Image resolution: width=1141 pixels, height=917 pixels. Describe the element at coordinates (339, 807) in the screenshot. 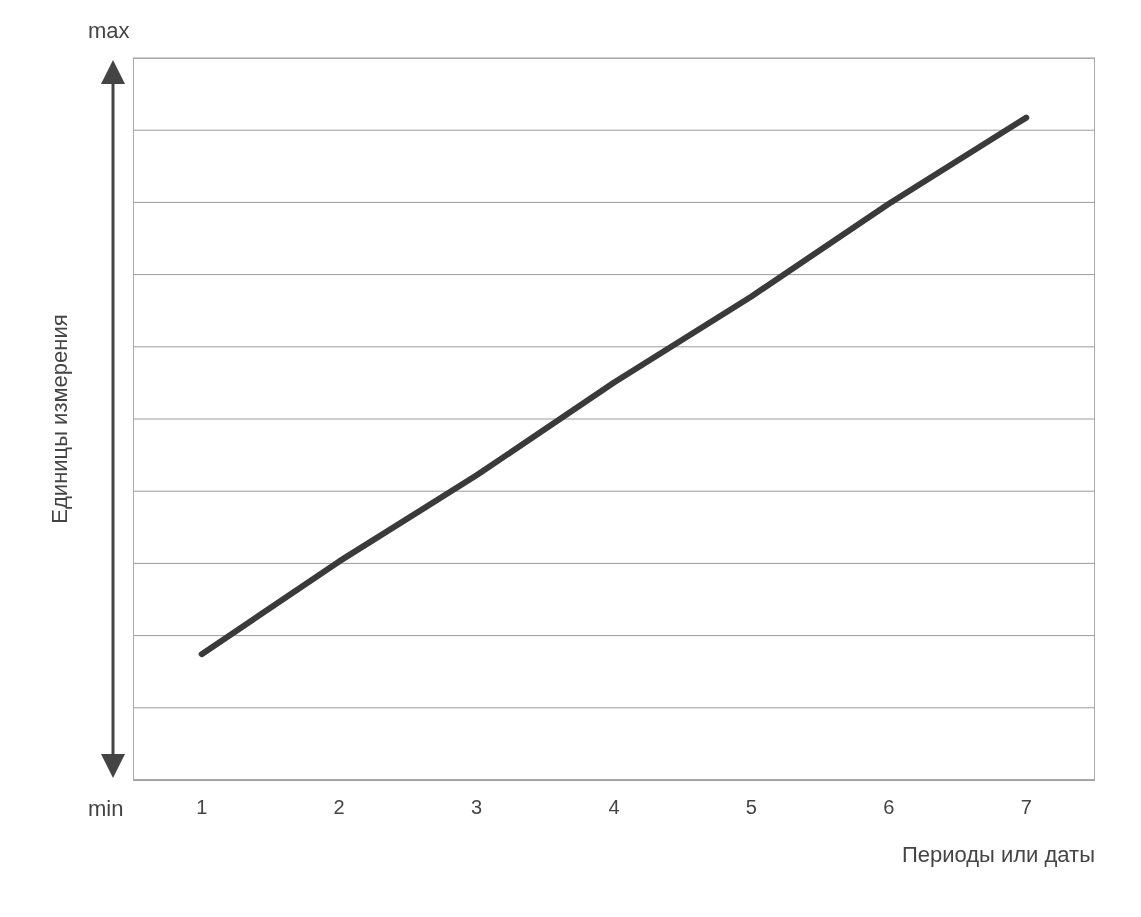

I see `x-tick-label: 2` at that location.